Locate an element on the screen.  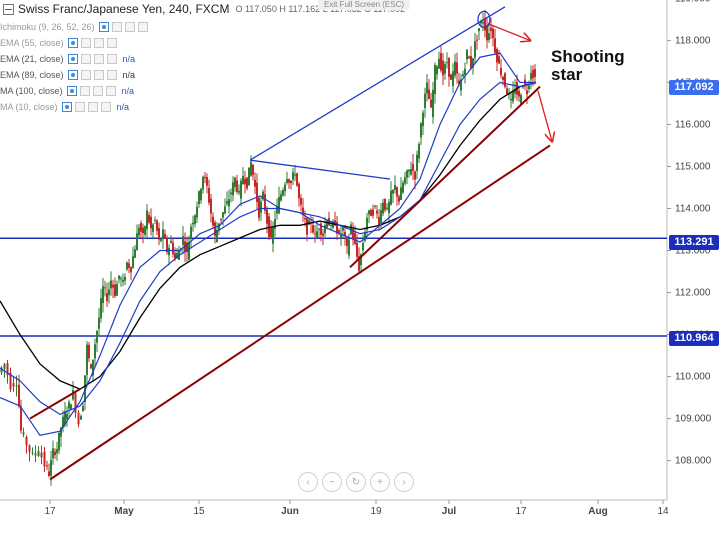
indicator-label: MA (100, close) is located at coordinates (31, 90).